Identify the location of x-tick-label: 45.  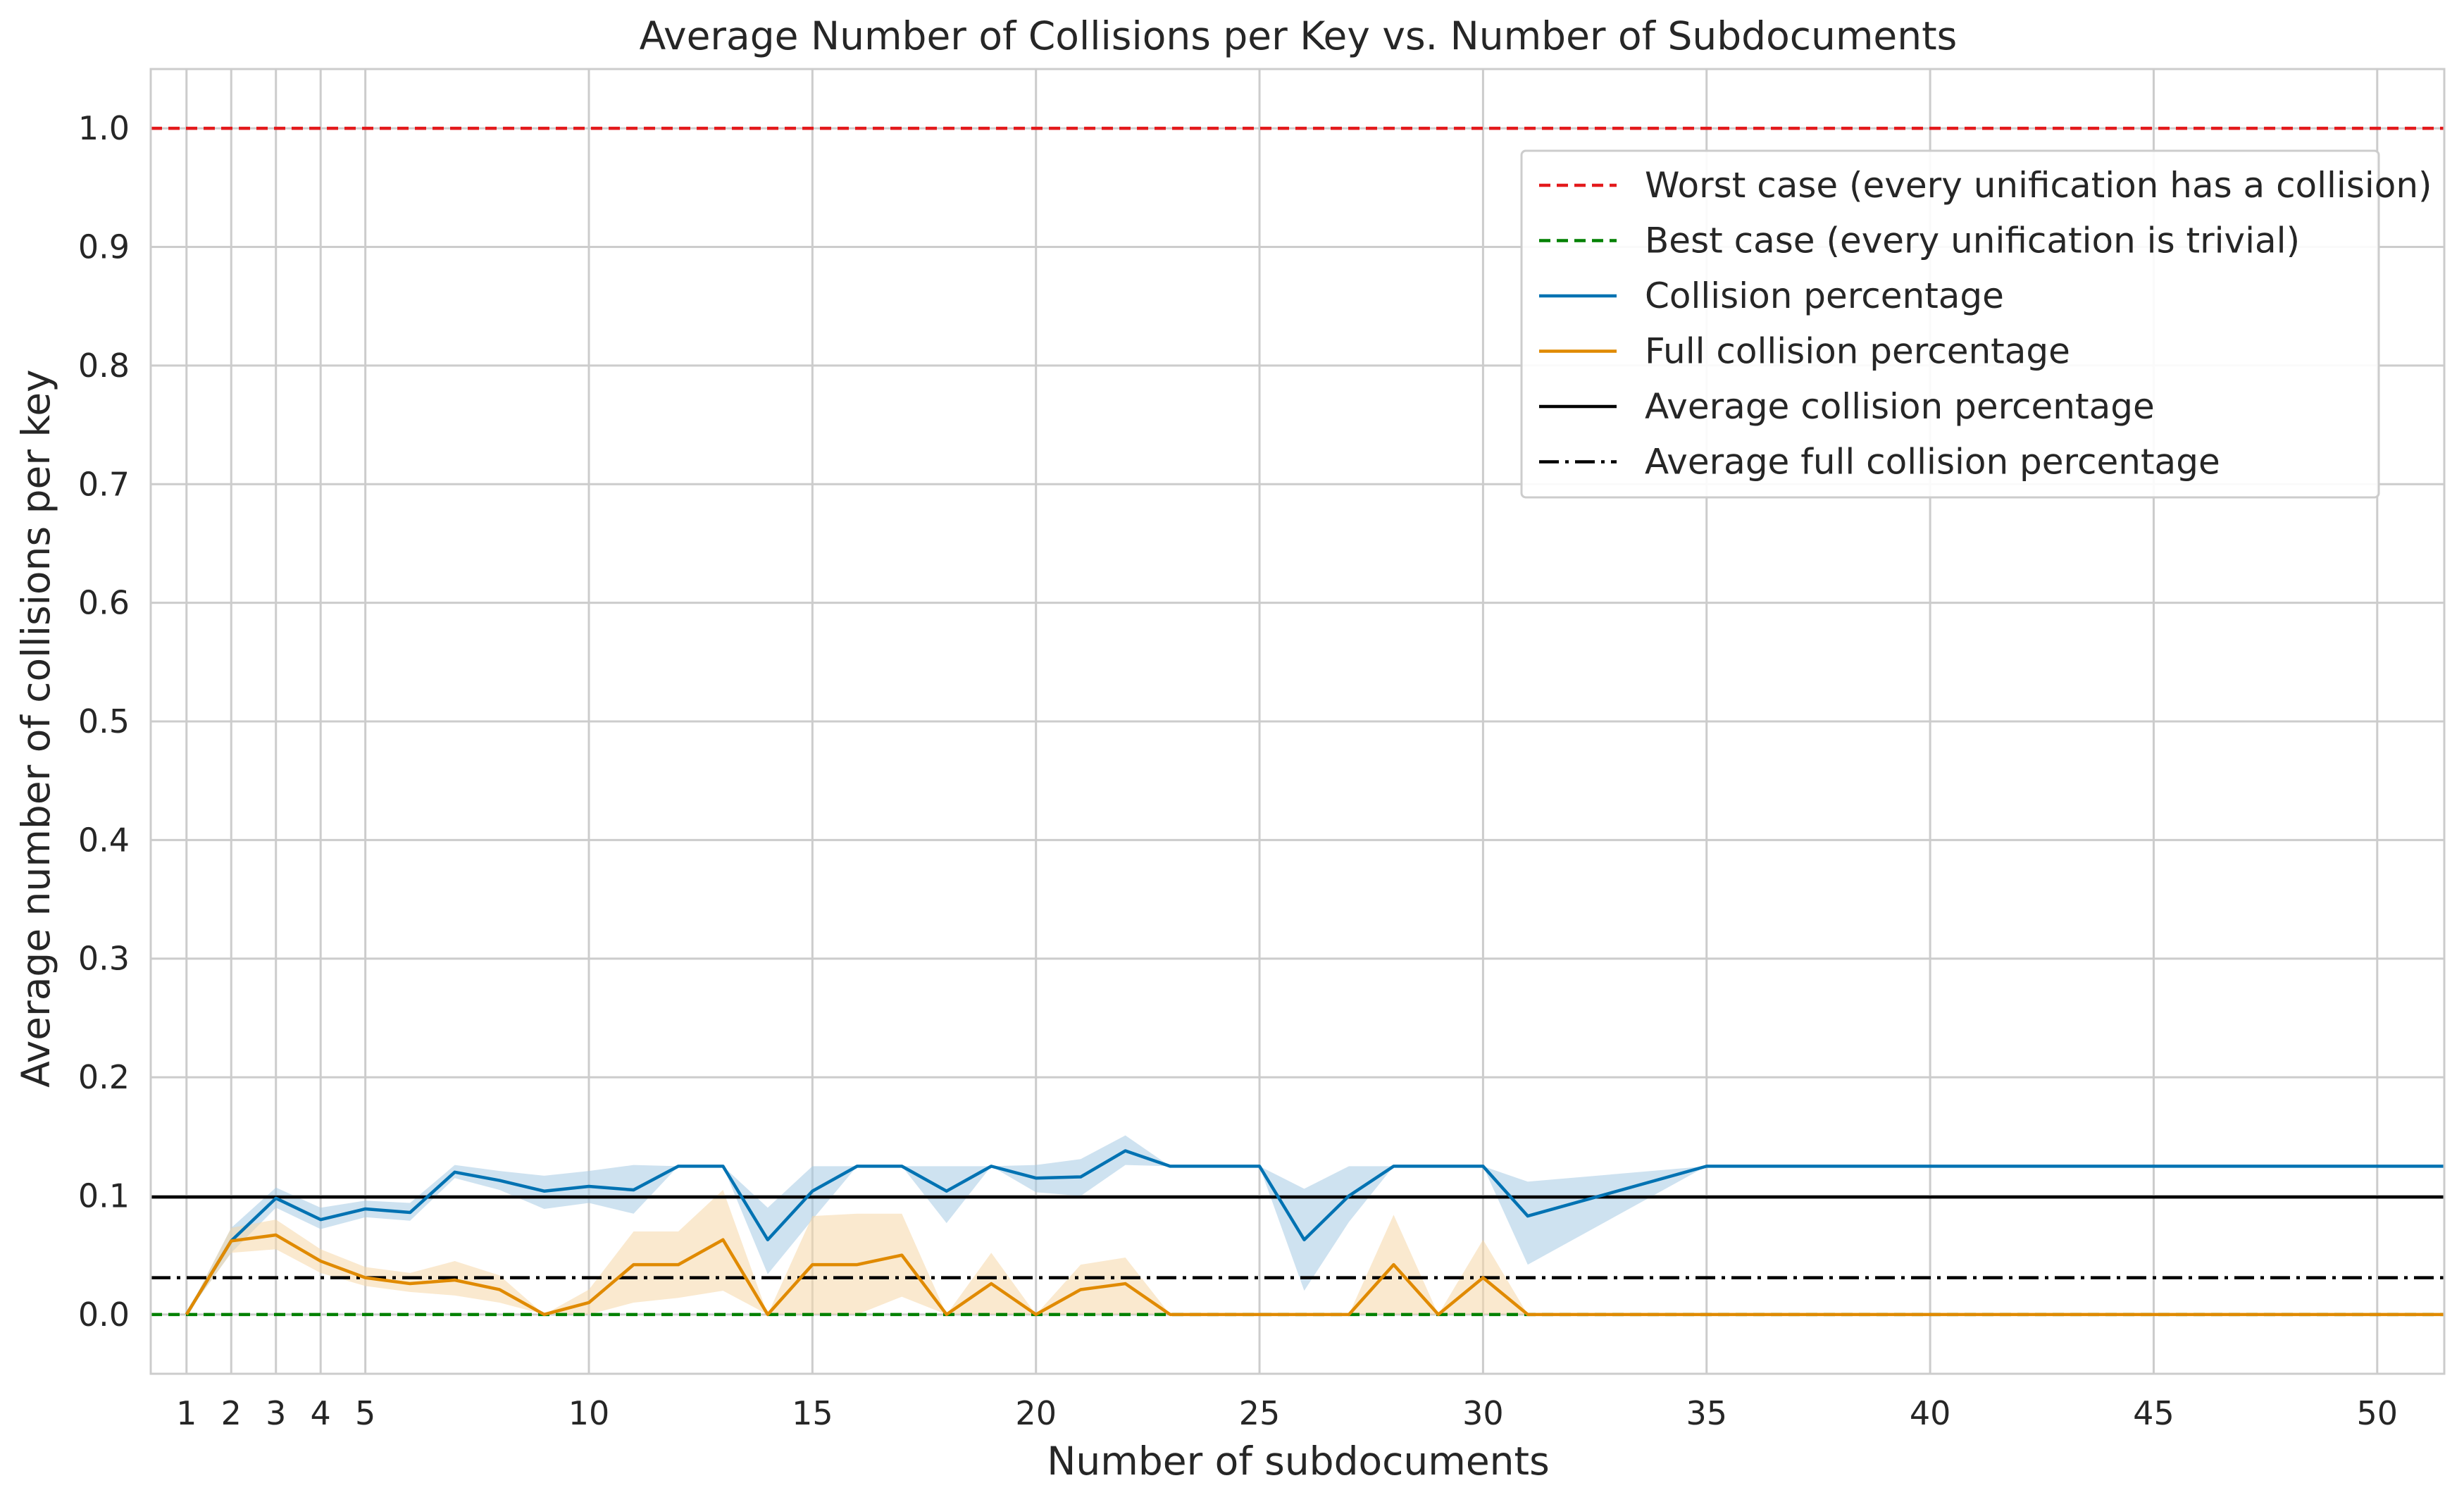
(2153, 1413).